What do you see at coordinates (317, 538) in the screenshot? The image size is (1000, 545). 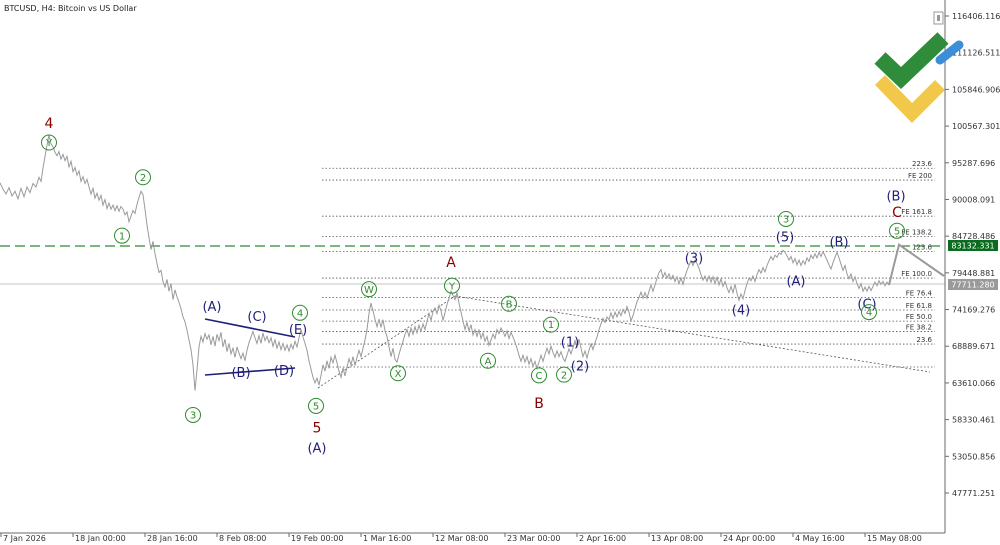 I see `x-tick-label: 19 Feb 00:00` at bounding box center [317, 538].